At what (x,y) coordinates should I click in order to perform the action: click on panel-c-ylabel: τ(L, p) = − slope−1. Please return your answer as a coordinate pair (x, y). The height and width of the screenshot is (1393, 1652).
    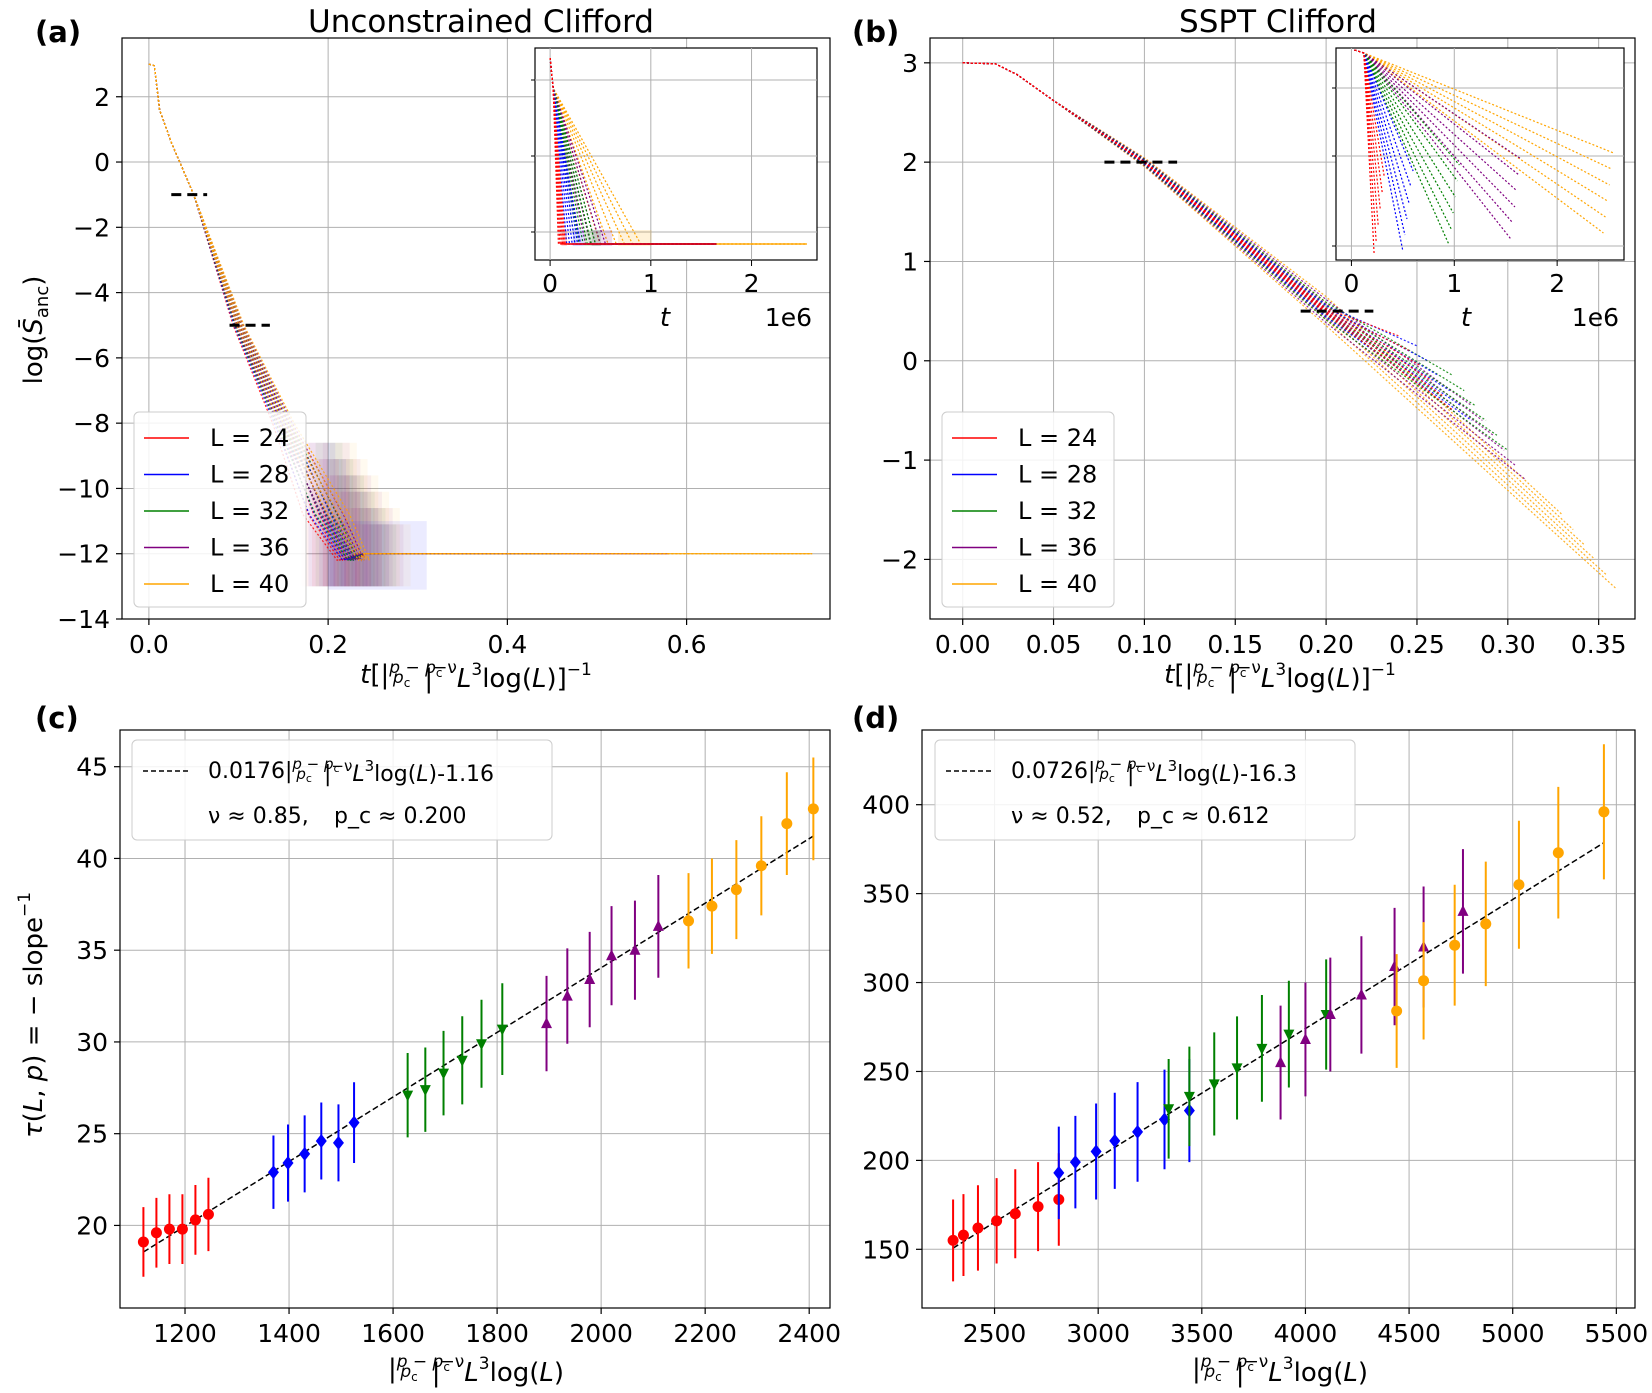
    Looking at the image, I should click on (32, 1015).